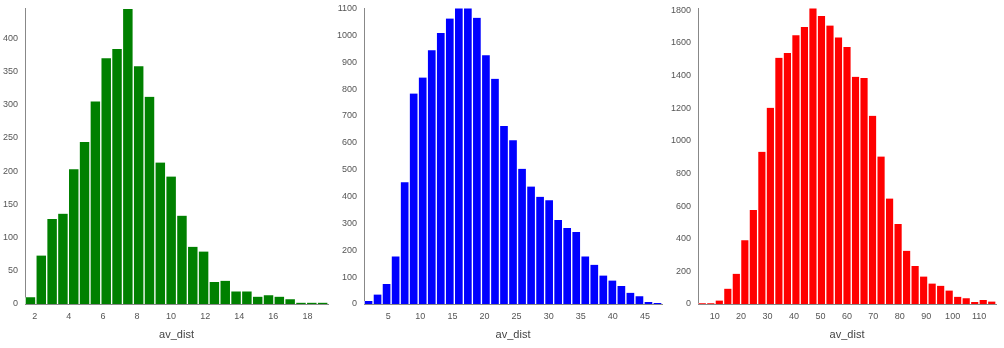  I want to click on x-tick-label: 70, so click(873, 315).